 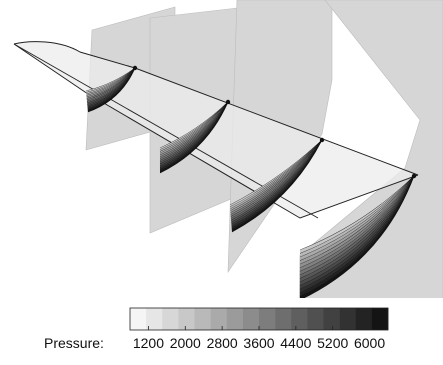 I want to click on colorbar-tick-label: 5200, so click(x=332, y=343).